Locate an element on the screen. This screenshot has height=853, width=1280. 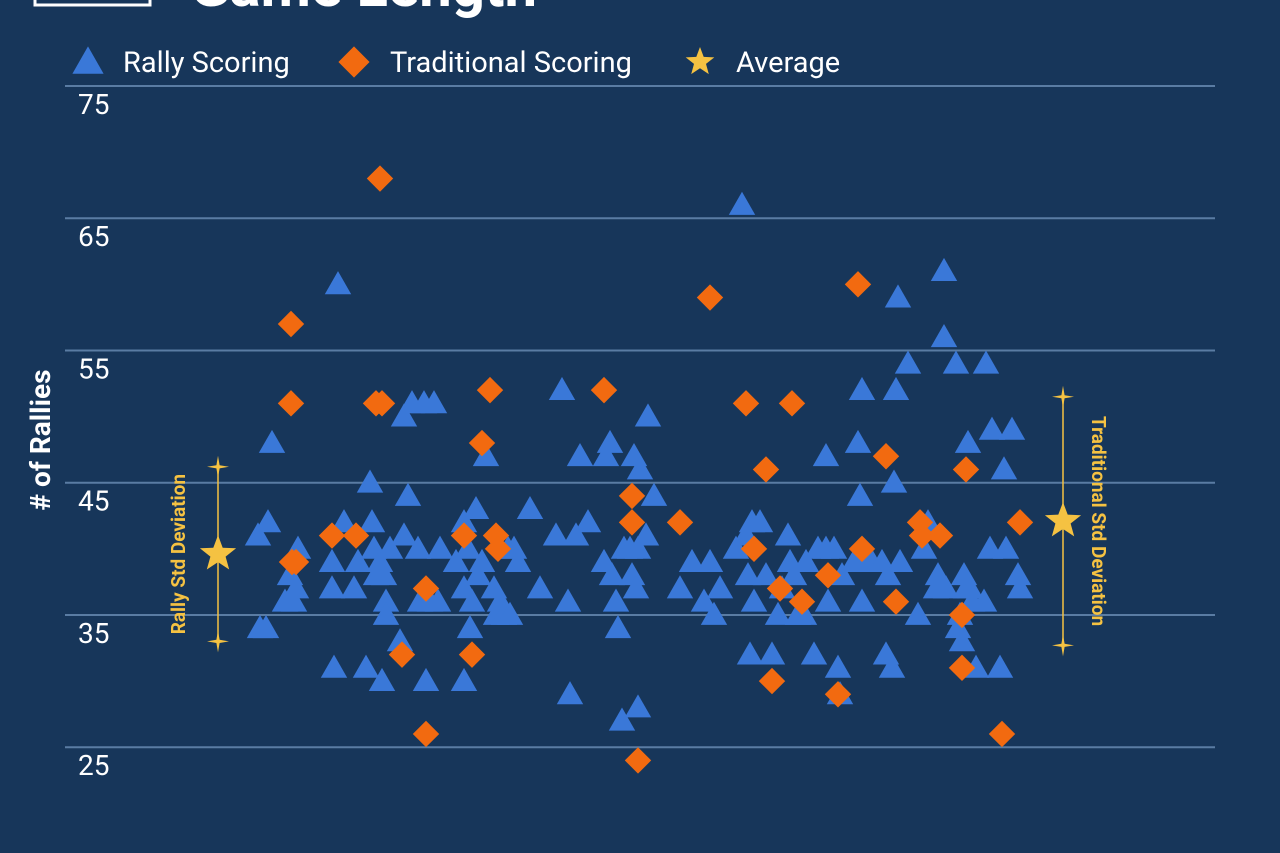
y-tick-label: 35 is located at coordinates (93, 633).